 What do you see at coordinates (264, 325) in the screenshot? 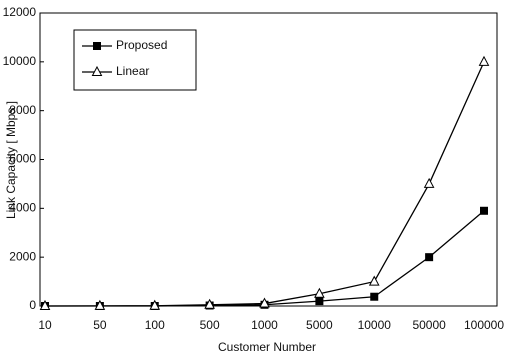
I see `x-tick-label: 1000` at bounding box center [264, 325].